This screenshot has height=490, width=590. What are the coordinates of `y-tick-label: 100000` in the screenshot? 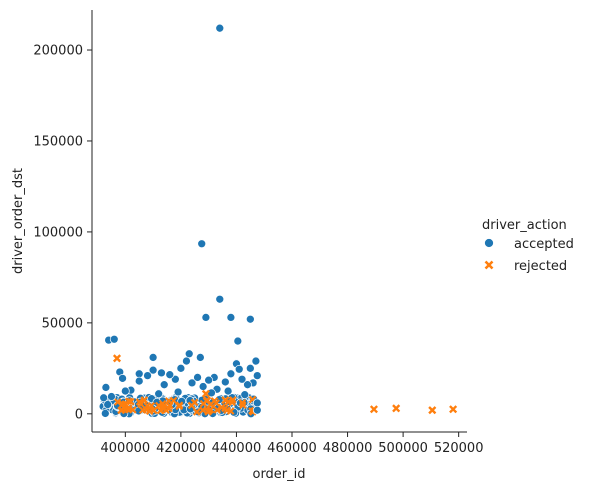 It's located at (58, 232).